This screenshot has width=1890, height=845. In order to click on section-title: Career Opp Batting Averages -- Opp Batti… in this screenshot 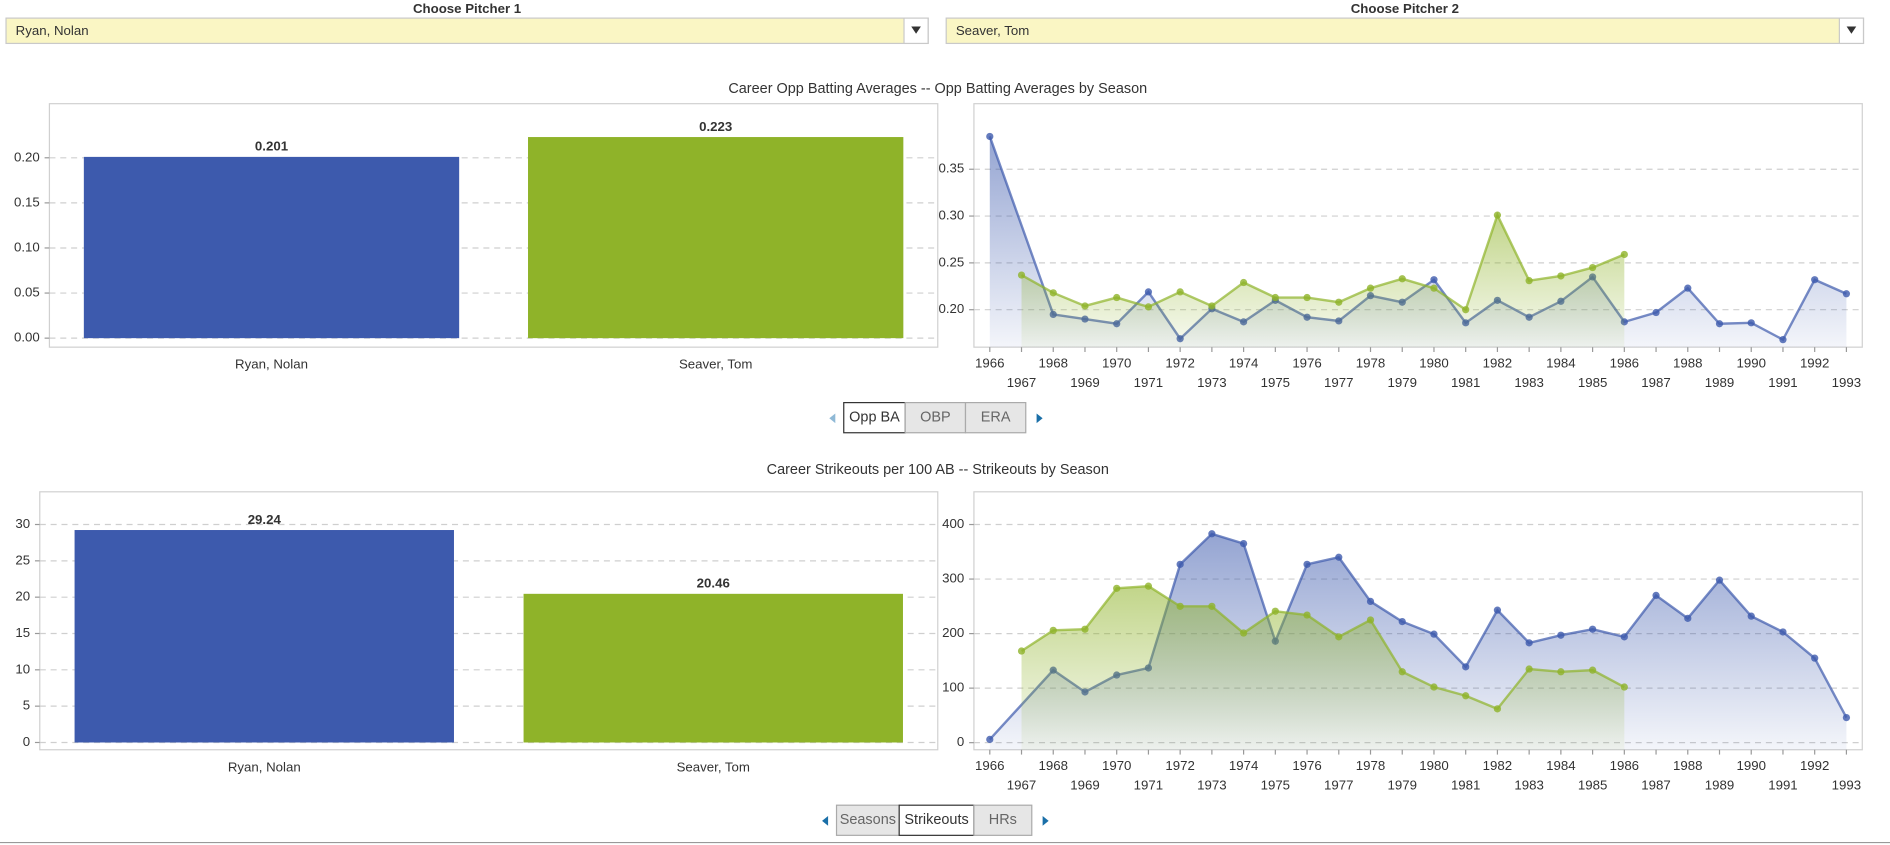, I will do `click(937, 89)`.